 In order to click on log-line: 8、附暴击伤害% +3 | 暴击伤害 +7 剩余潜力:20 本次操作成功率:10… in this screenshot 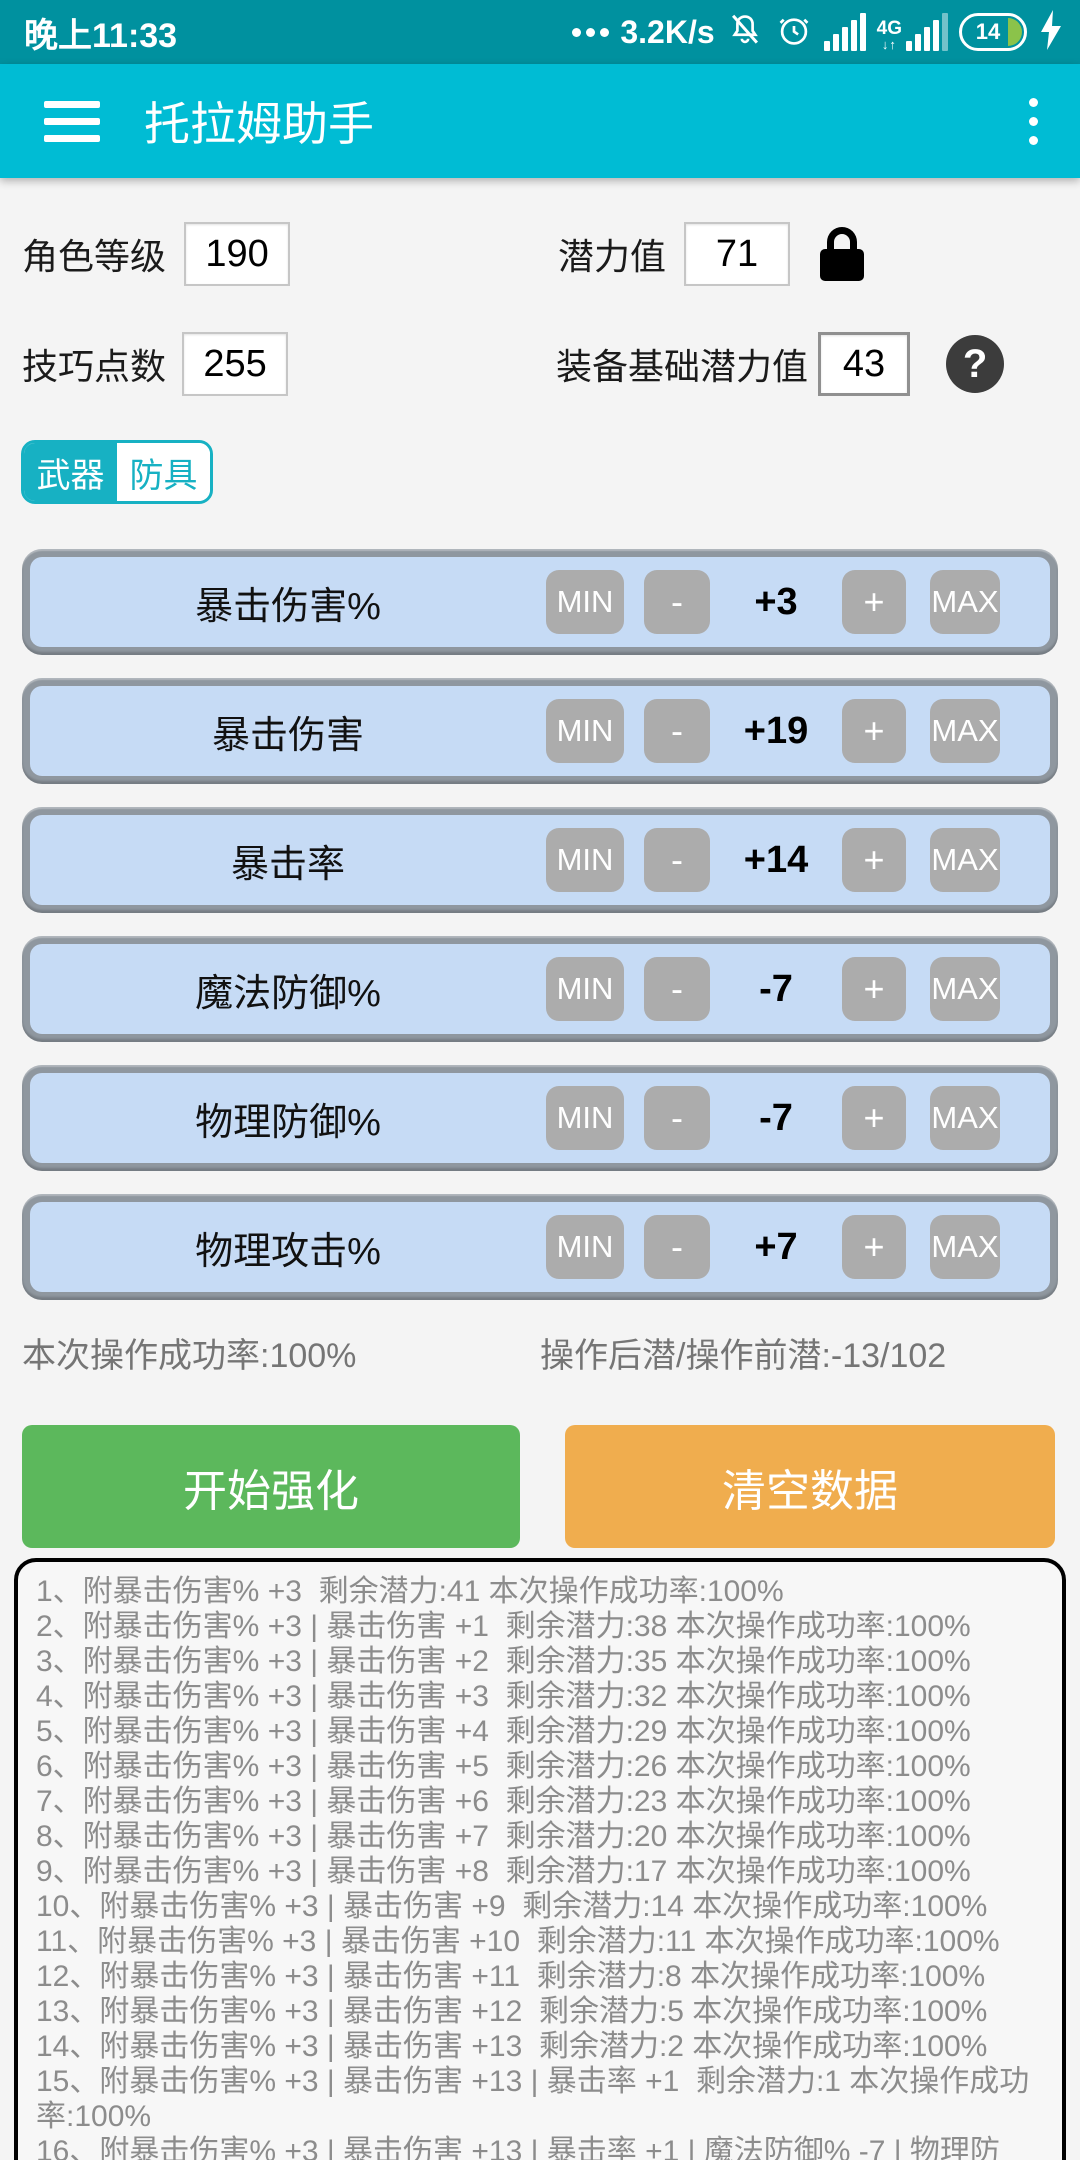, I will do `click(503, 1836)`.